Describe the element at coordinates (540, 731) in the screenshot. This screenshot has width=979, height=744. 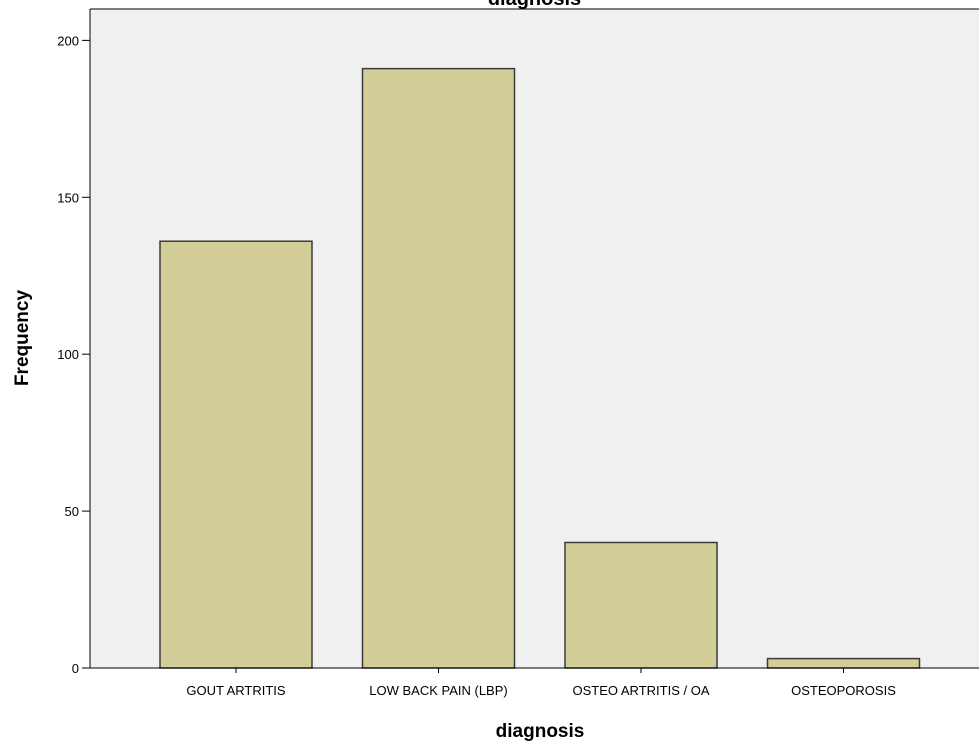
I see `x-axis-title: diagnosis` at that location.